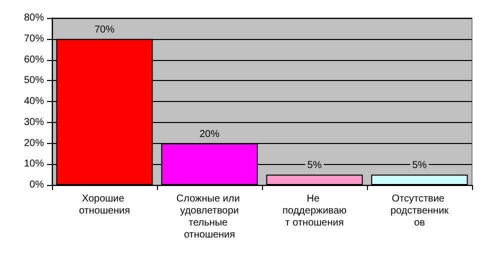  Describe the element at coordinates (34, 101) in the screenshot. I see `y-tick-label: 40%` at that location.